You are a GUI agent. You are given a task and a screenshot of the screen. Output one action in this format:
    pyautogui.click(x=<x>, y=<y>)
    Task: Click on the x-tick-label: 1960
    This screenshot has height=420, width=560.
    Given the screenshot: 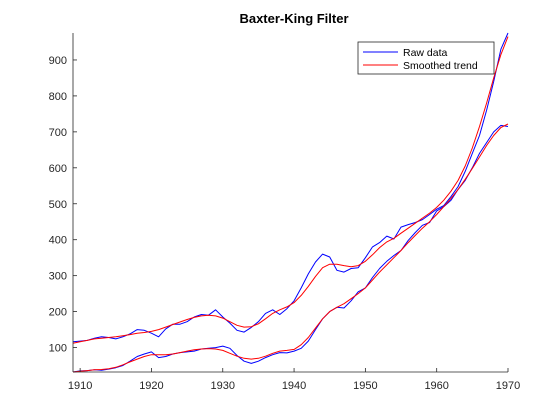 What is the action you would take?
    pyautogui.click(x=436, y=386)
    